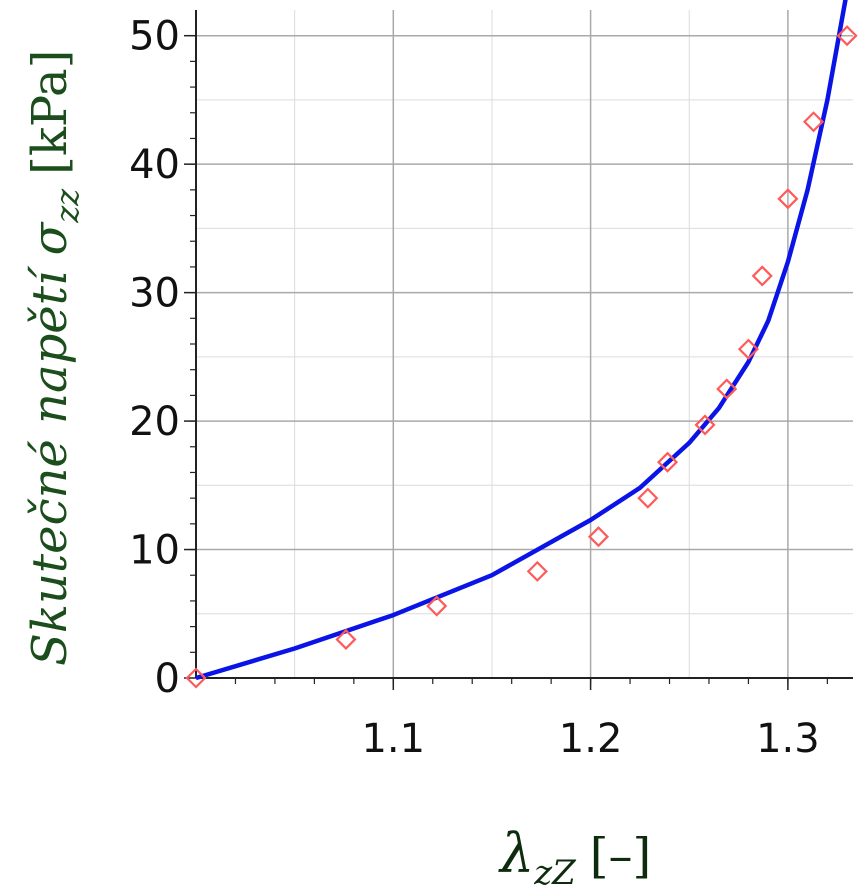 The height and width of the screenshot is (890, 866). I want to click on y-axis-title: Skutečné napětí σzz [kPa], so click(54, 358).